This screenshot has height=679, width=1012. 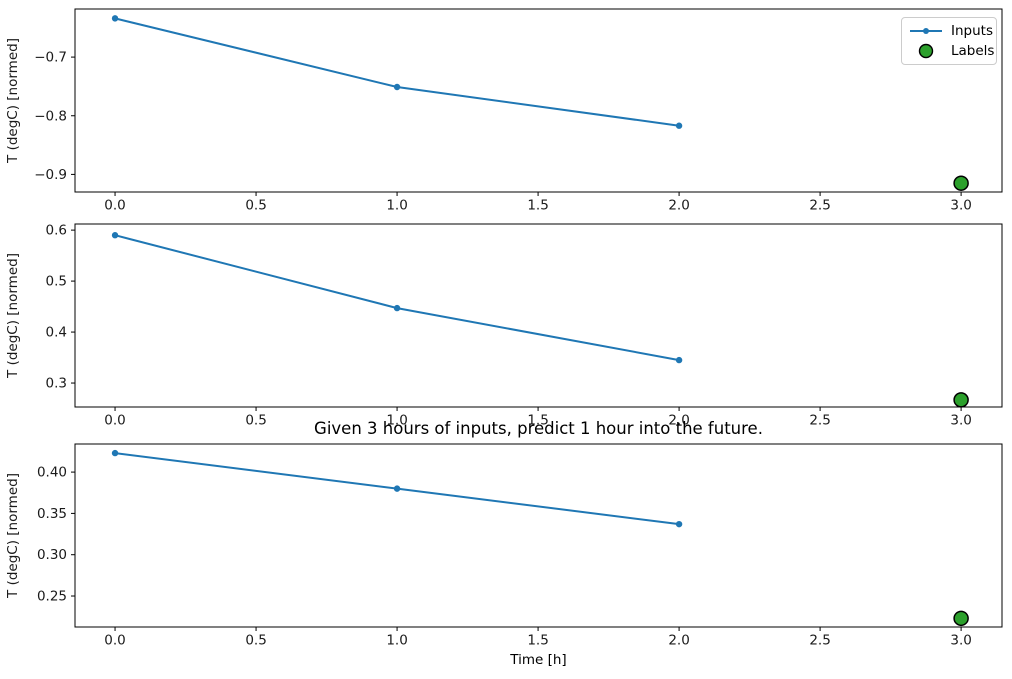 I want to click on inputs-line-icon, so click(x=926, y=31).